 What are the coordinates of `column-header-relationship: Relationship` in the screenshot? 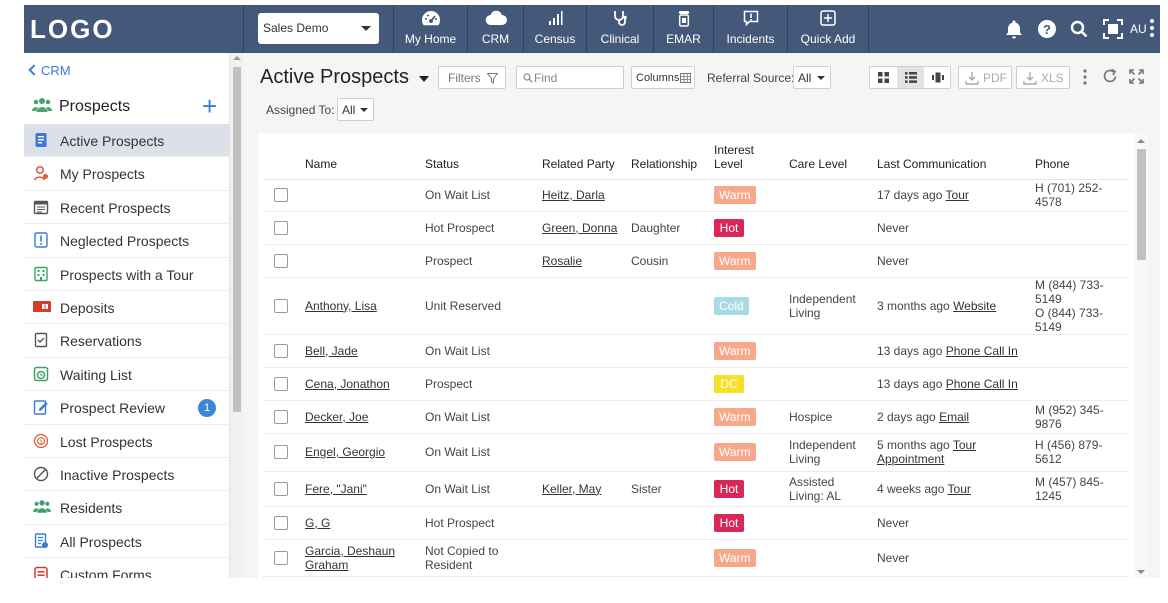 It's located at (666, 156).